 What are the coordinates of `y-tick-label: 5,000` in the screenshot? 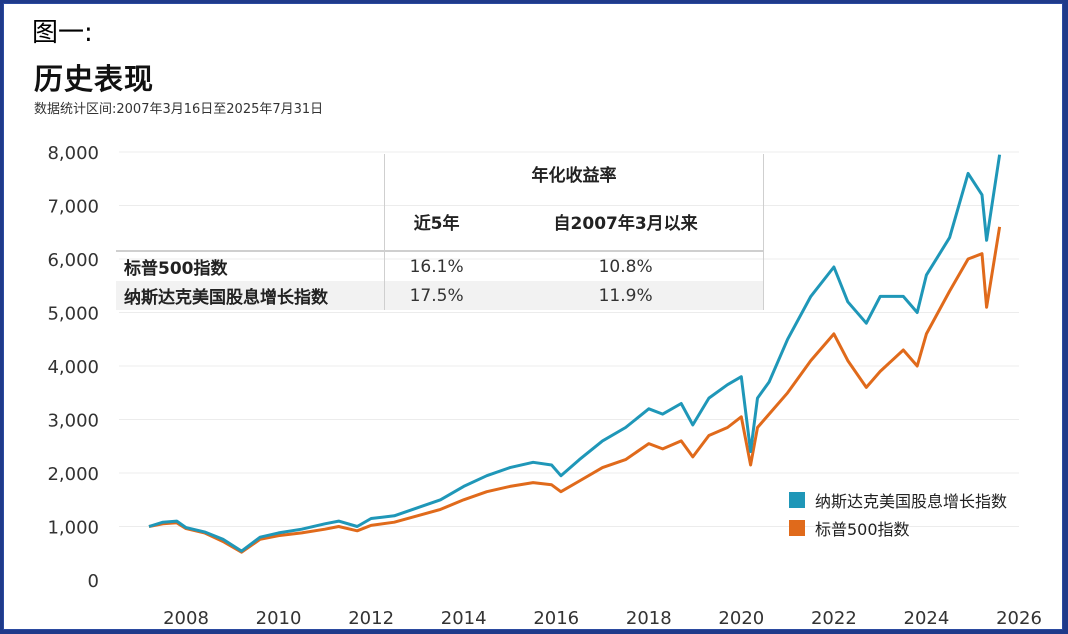 It's located at (73, 314).